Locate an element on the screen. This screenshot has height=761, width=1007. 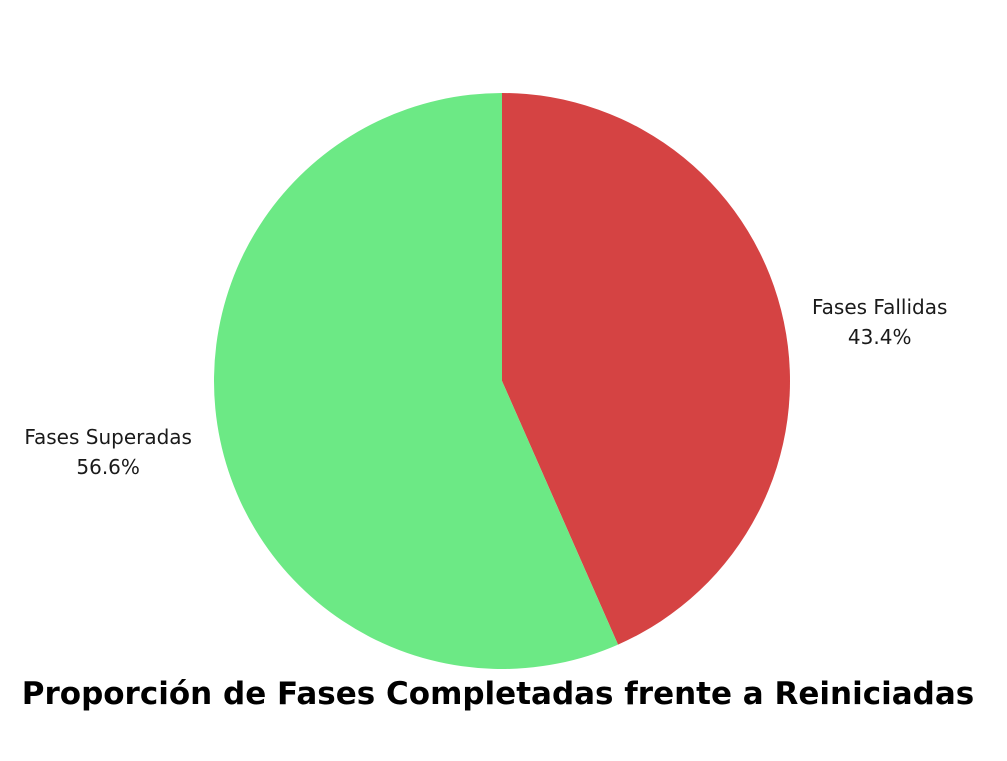
slice-label-fases-fallidas: Fases Fallidas is located at coordinates (879, 307).